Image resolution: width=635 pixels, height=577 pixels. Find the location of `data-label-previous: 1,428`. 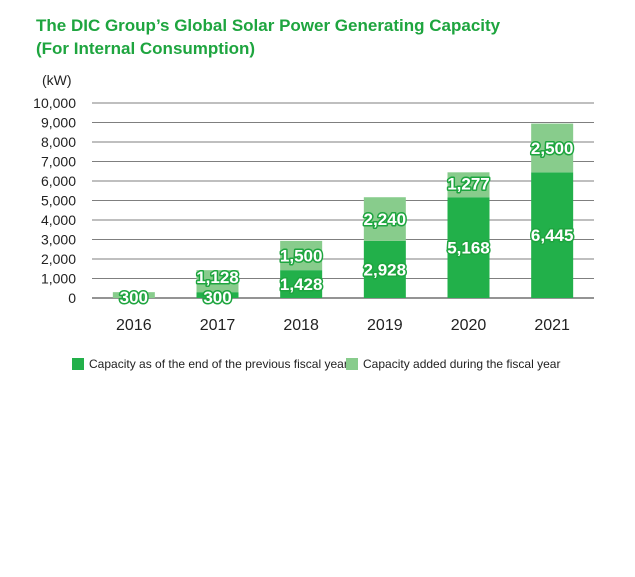

data-label-previous: 1,428 is located at coordinates (301, 284).